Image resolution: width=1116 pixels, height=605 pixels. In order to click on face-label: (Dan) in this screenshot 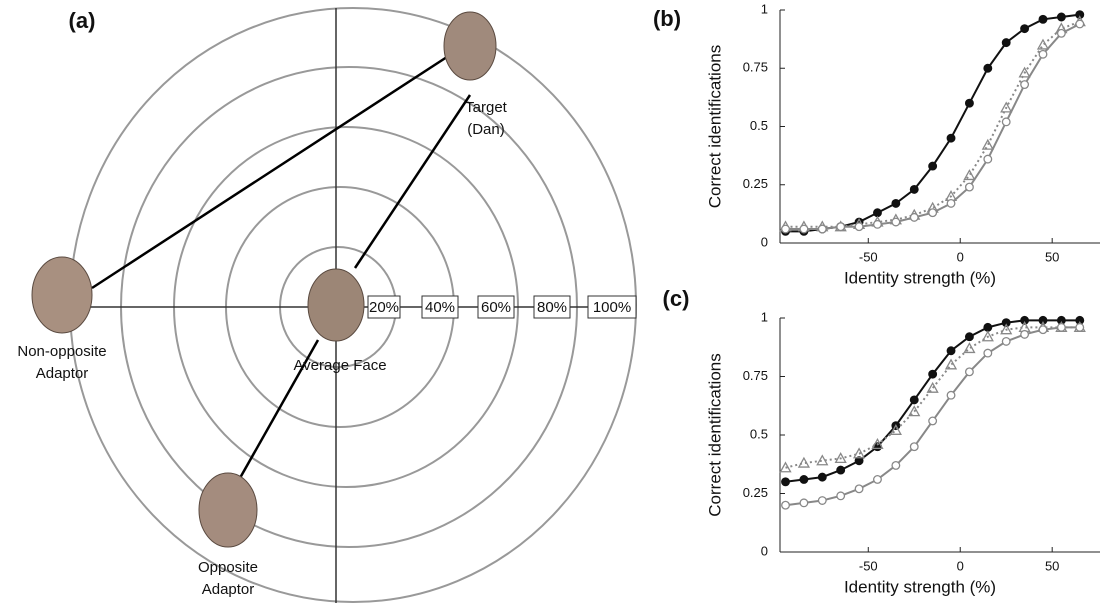, I will do `click(486, 129)`.